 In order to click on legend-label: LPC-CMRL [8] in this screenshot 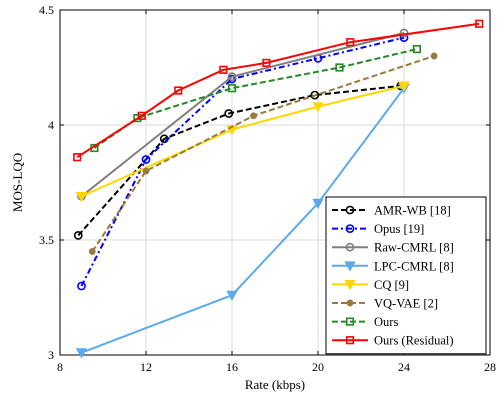, I will do `click(414, 266)`.